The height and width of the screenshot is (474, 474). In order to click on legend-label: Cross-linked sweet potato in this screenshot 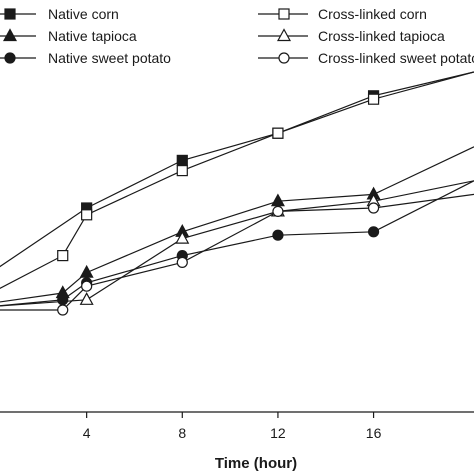, I will do `click(396, 58)`.